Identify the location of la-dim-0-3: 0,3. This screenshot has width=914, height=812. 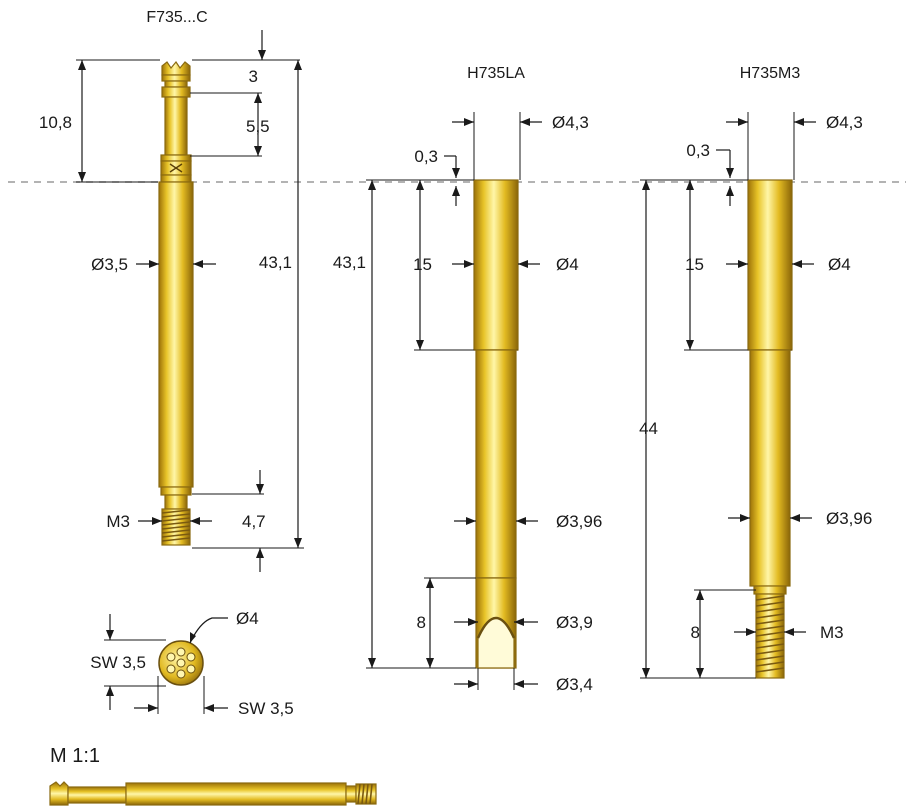
(426, 156).